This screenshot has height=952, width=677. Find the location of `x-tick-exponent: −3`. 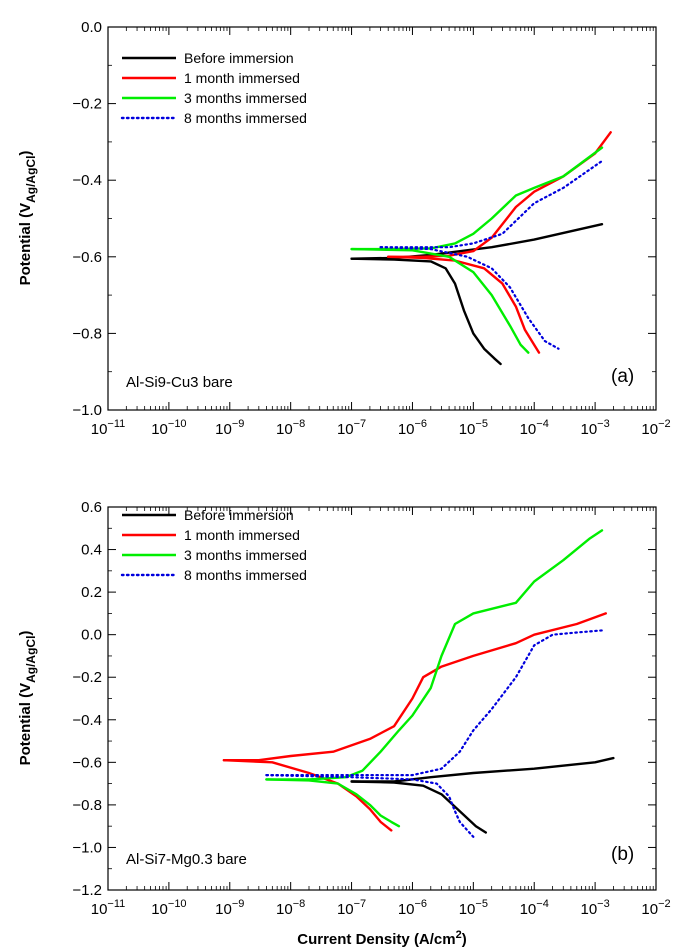

x-tick-exponent: −3 is located at coordinates (603, 424).